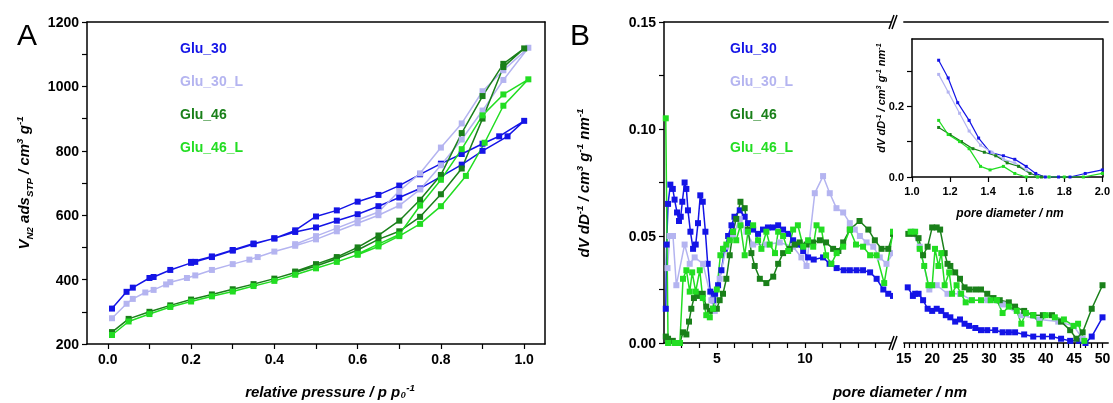 The width and height of the screenshot is (1113, 403). What do you see at coordinates (989, 358) in the screenshot?
I see `x-tick-label: 30` at bounding box center [989, 358].